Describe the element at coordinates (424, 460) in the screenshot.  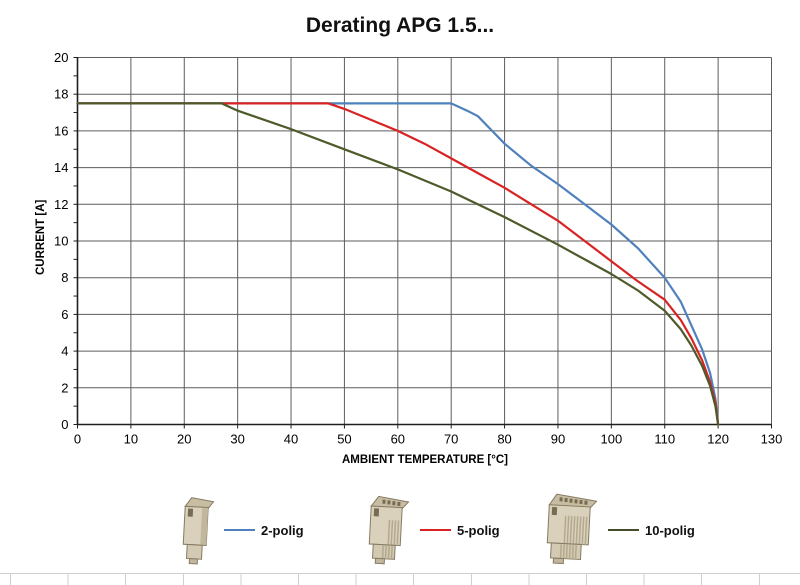
I see `x-axis-title: AMBIENT TEMPERATURE [°C]` at that location.